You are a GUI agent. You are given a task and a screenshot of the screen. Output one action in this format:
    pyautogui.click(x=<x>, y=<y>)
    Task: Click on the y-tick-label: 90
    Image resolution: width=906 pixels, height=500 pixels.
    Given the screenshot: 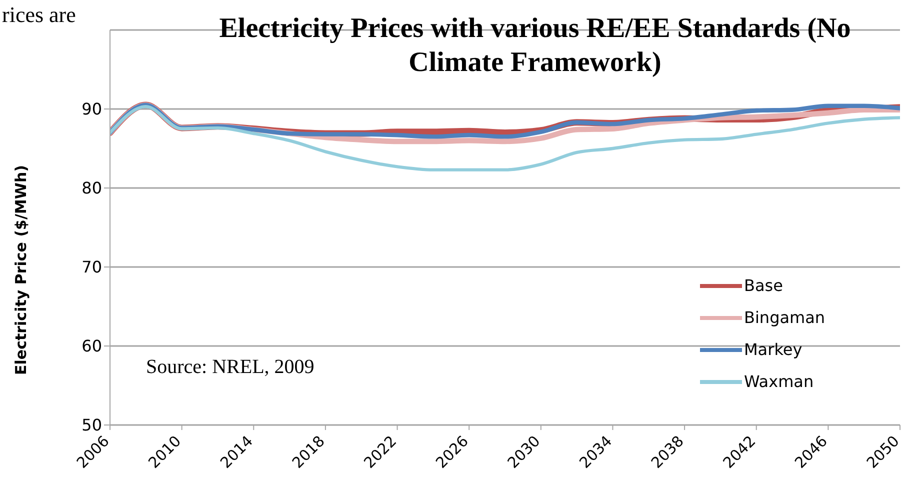 What is the action you would take?
    pyautogui.click(x=92, y=109)
    